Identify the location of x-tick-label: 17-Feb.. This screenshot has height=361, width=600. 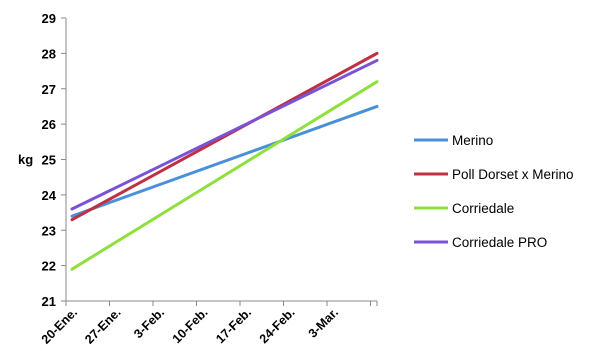
(233, 325).